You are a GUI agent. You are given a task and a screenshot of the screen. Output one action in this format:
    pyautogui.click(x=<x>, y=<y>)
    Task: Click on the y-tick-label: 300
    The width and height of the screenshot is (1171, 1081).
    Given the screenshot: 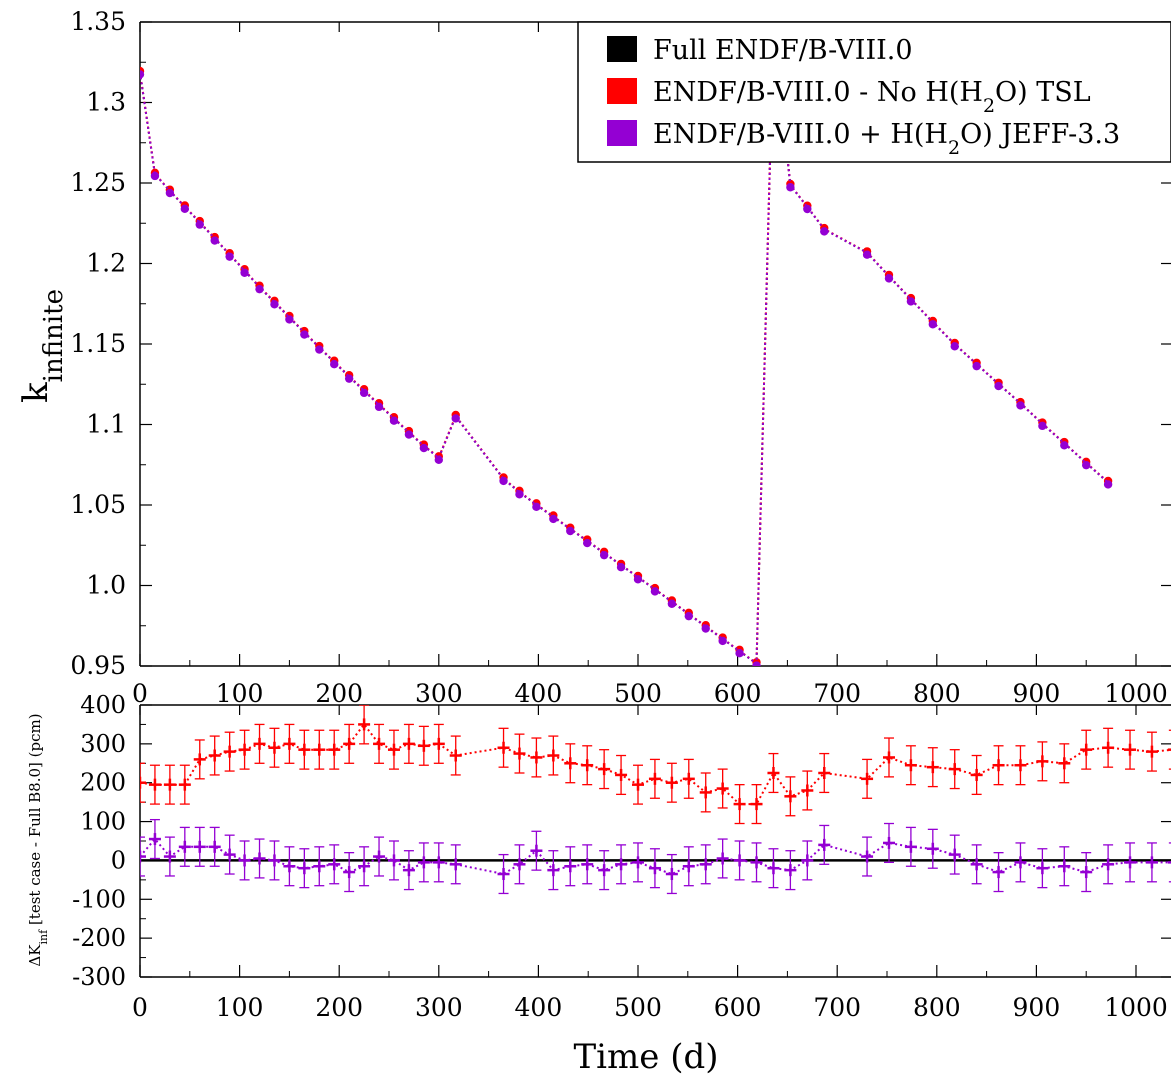 What is the action you would take?
    pyautogui.click(x=103, y=744)
    